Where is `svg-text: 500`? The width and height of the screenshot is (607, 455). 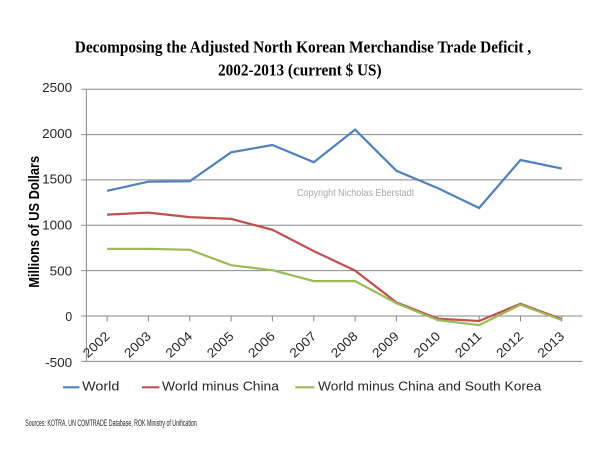
svg-text: 500 is located at coordinates (61, 270).